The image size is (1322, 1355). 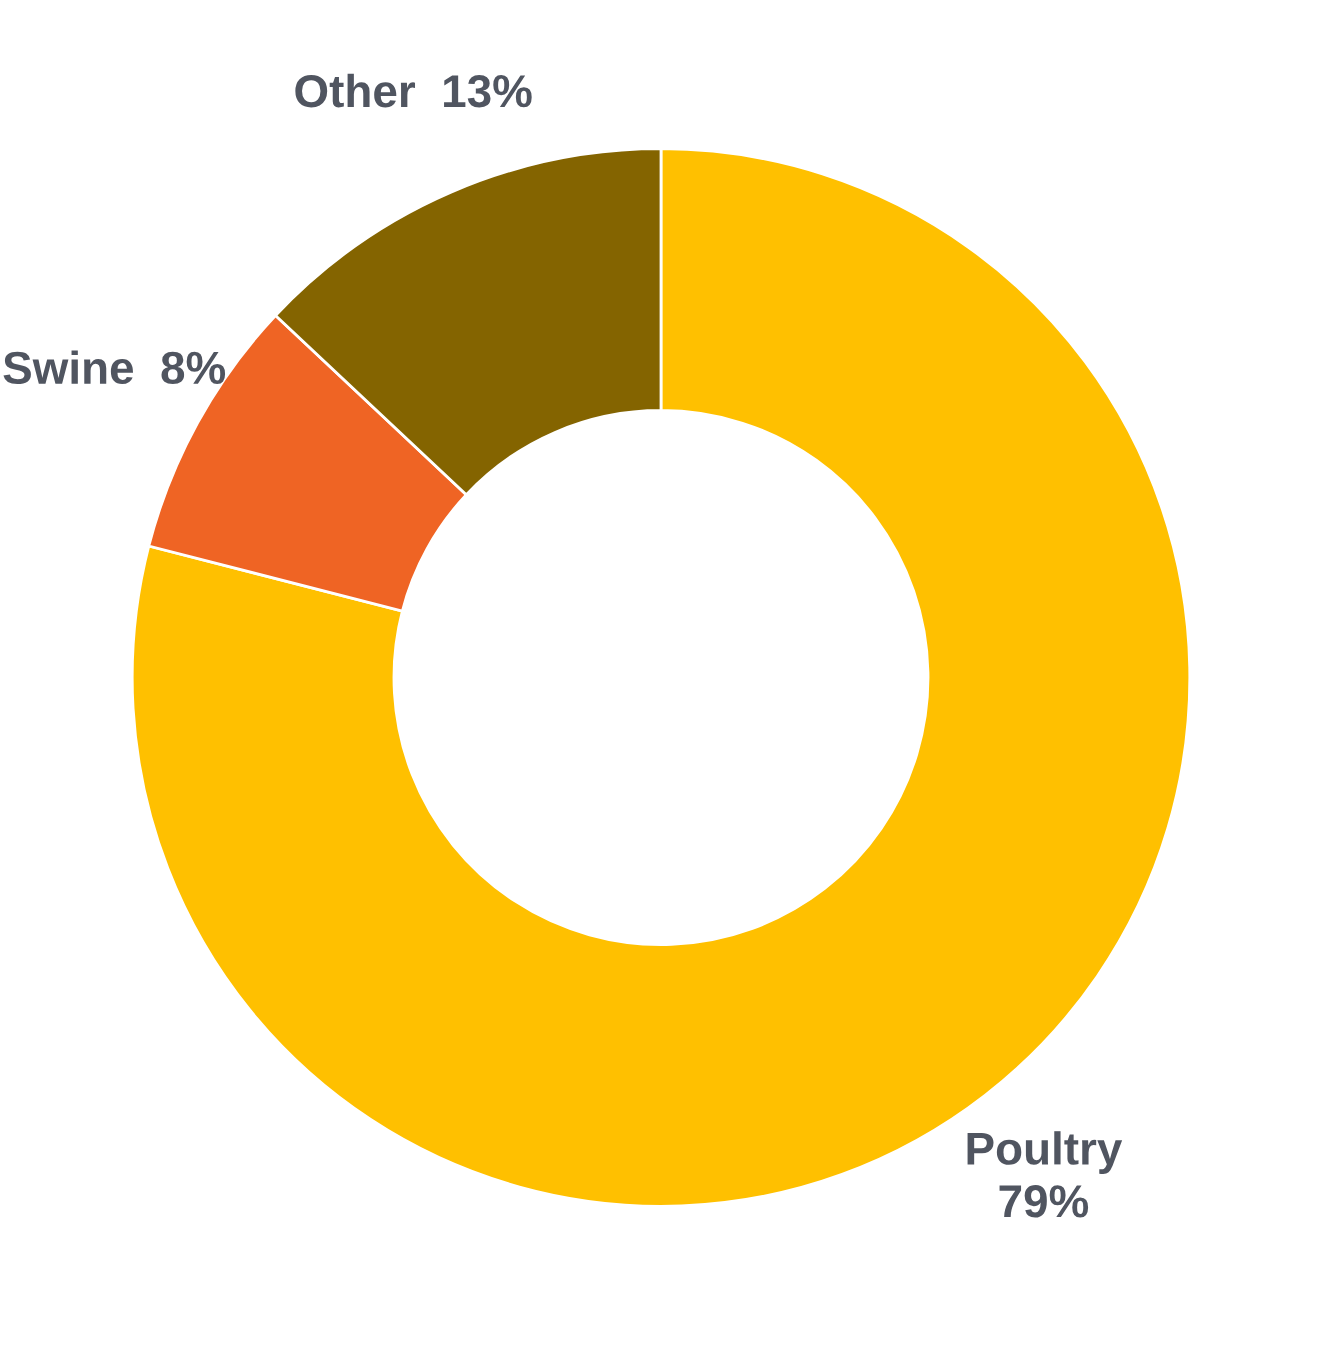 I want to click on data-label: 79%, so click(x=1044, y=1201).